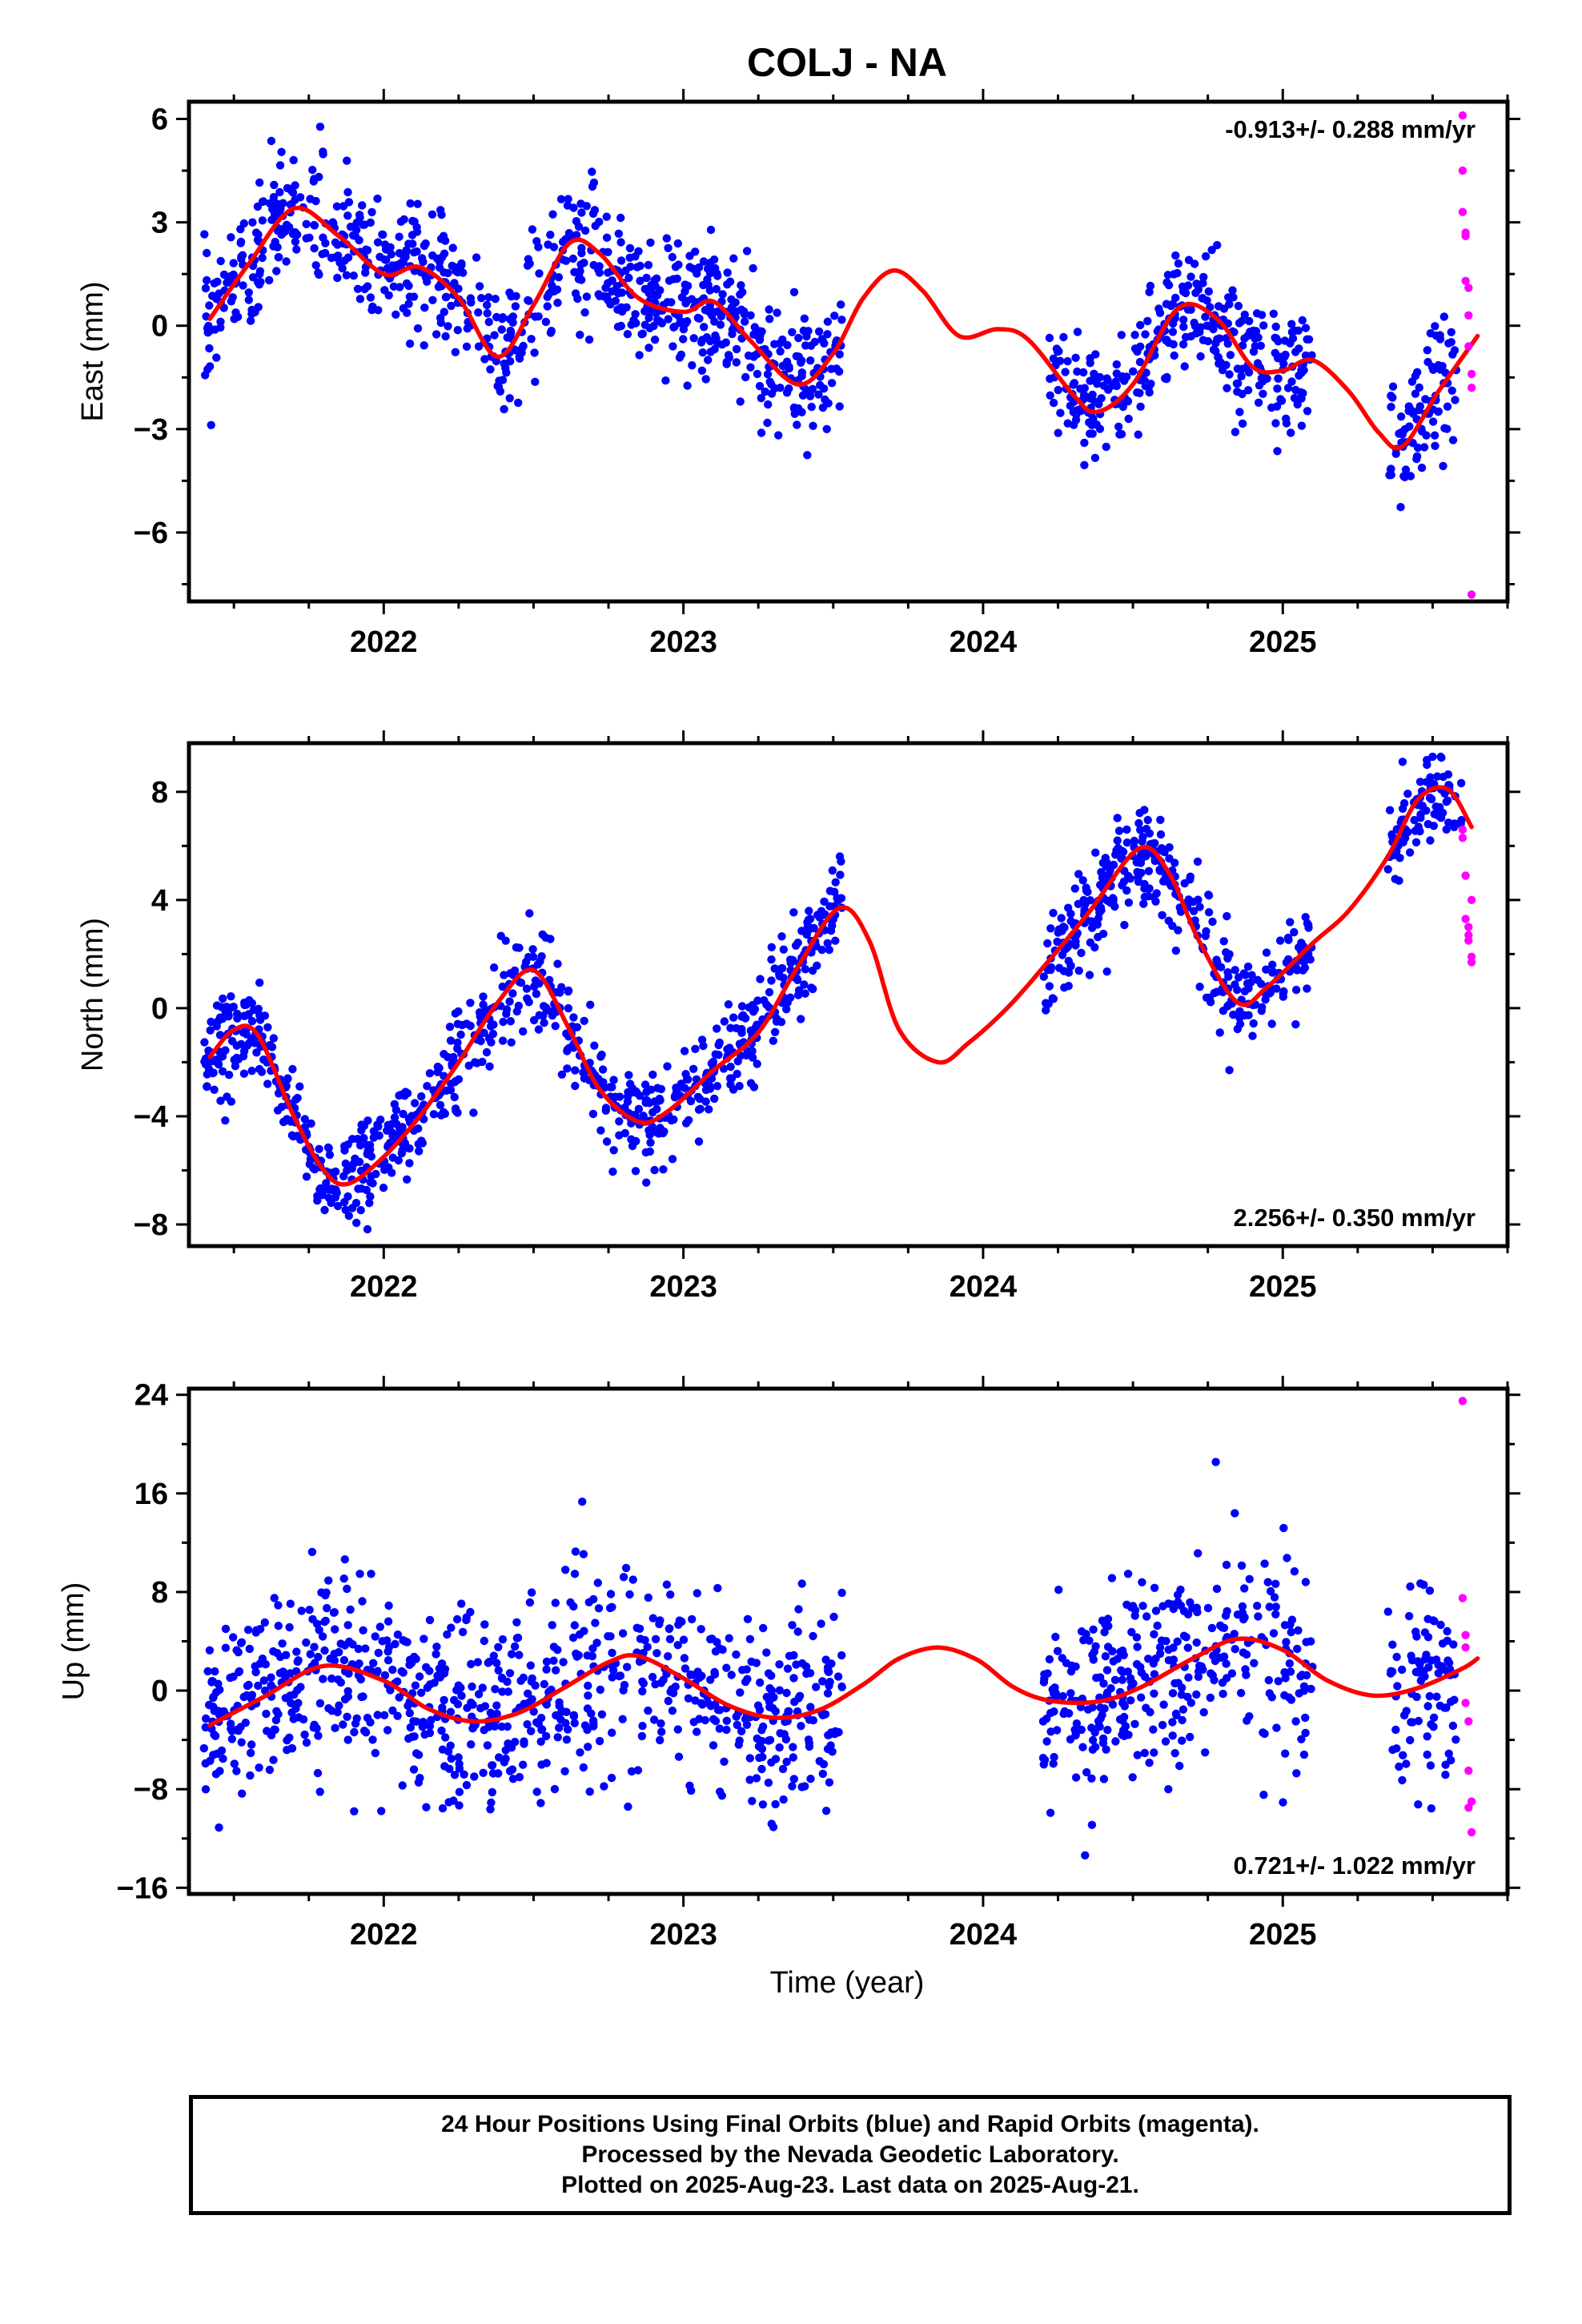  What do you see at coordinates (1468, 315) in the screenshot?
I see `rapid-orbit-point` at bounding box center [1468, 315].